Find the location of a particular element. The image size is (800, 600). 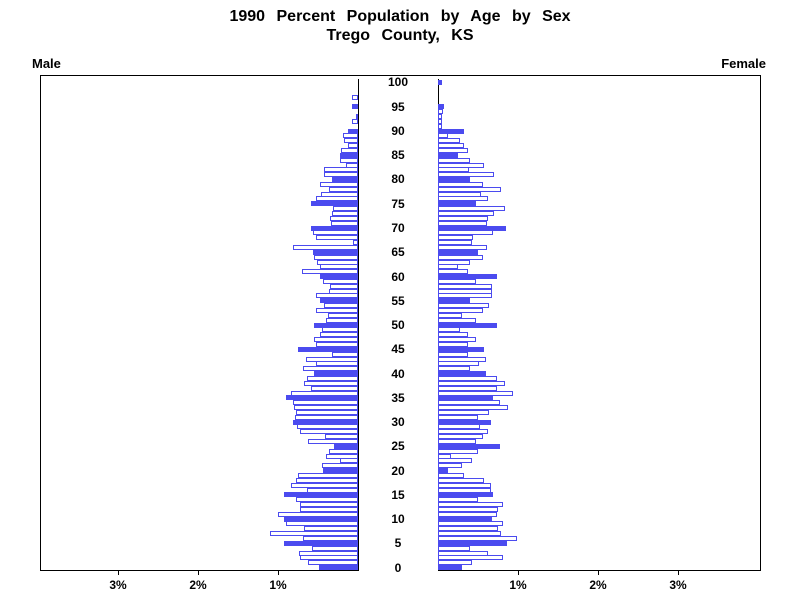

age-tick-label-30: 30 is located at coordinates (398, 422).